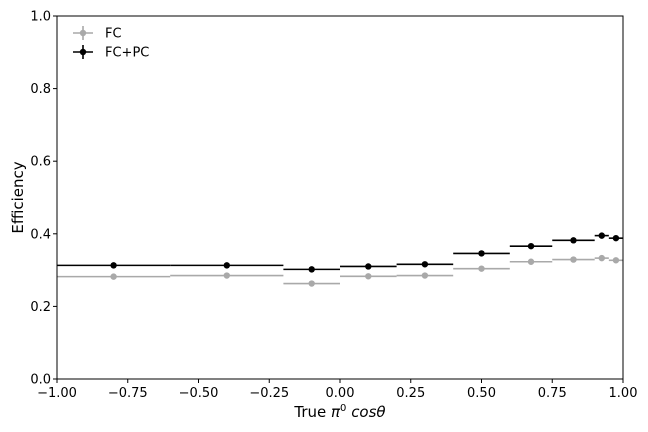 Image resolution: width=648 pixels, height=432 pixels. I want to click on y-tick-label: 0.6, so click(40, 162).